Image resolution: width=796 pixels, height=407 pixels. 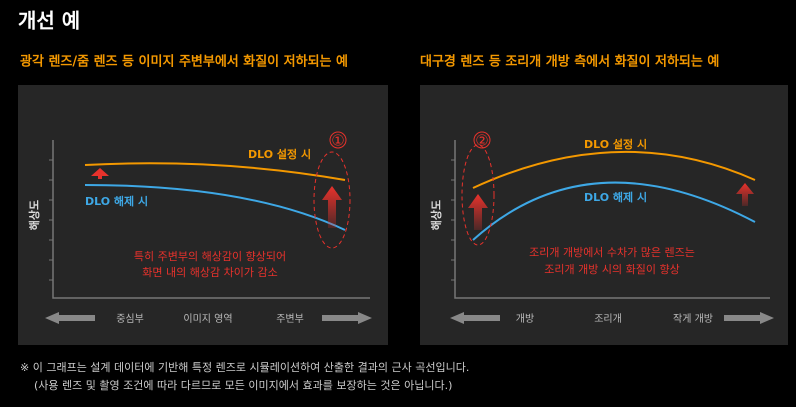 What do you see at coordinates (207, 319) in the screenshot?
I see `x-label: 이미지 영역` at bounding box center [207, 319].